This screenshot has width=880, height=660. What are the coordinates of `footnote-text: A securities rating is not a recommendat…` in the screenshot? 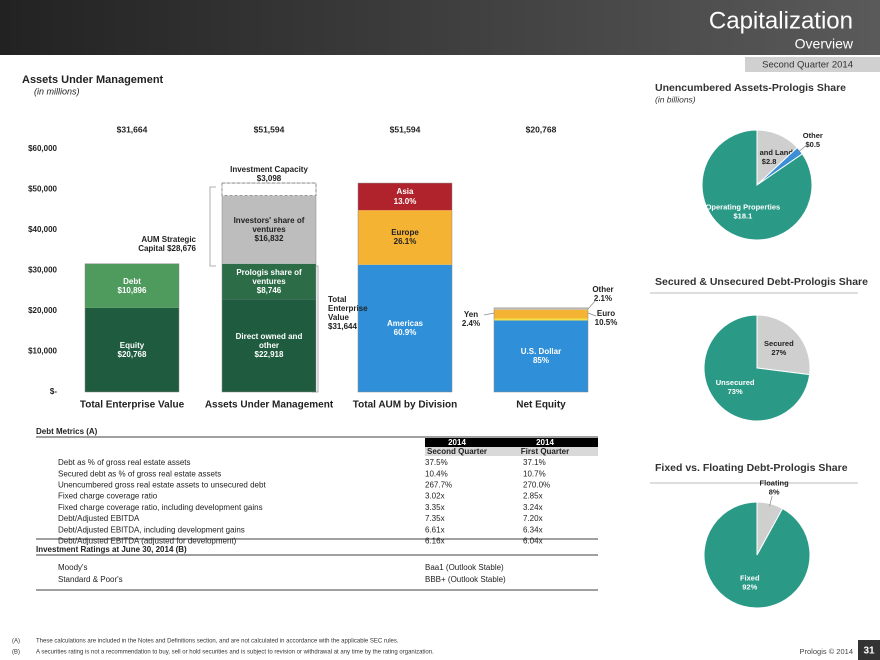 It's located at (235, 653).